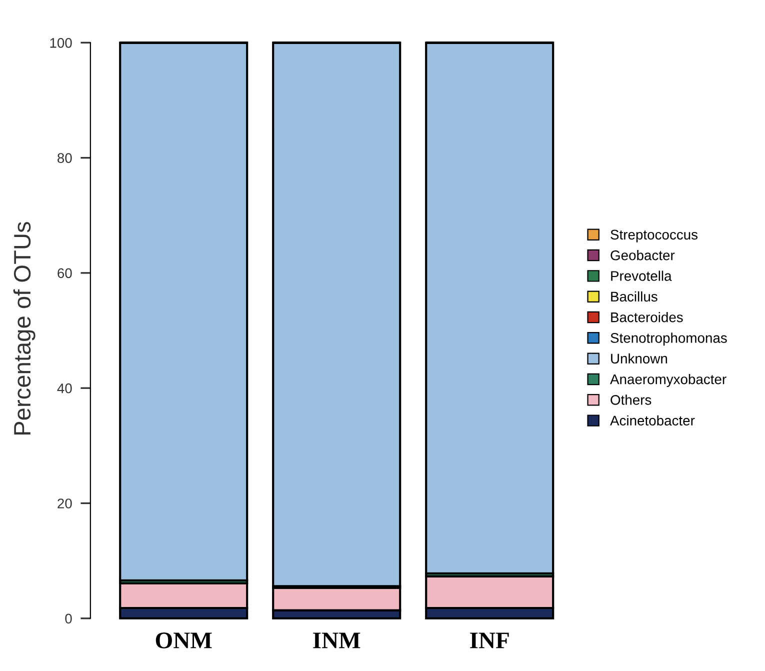 The width and height of the screenshot is (765, 671). Describe the element at coordinates (639, 358) in the screenshot. I see `legend-label: Unknown` at that location.